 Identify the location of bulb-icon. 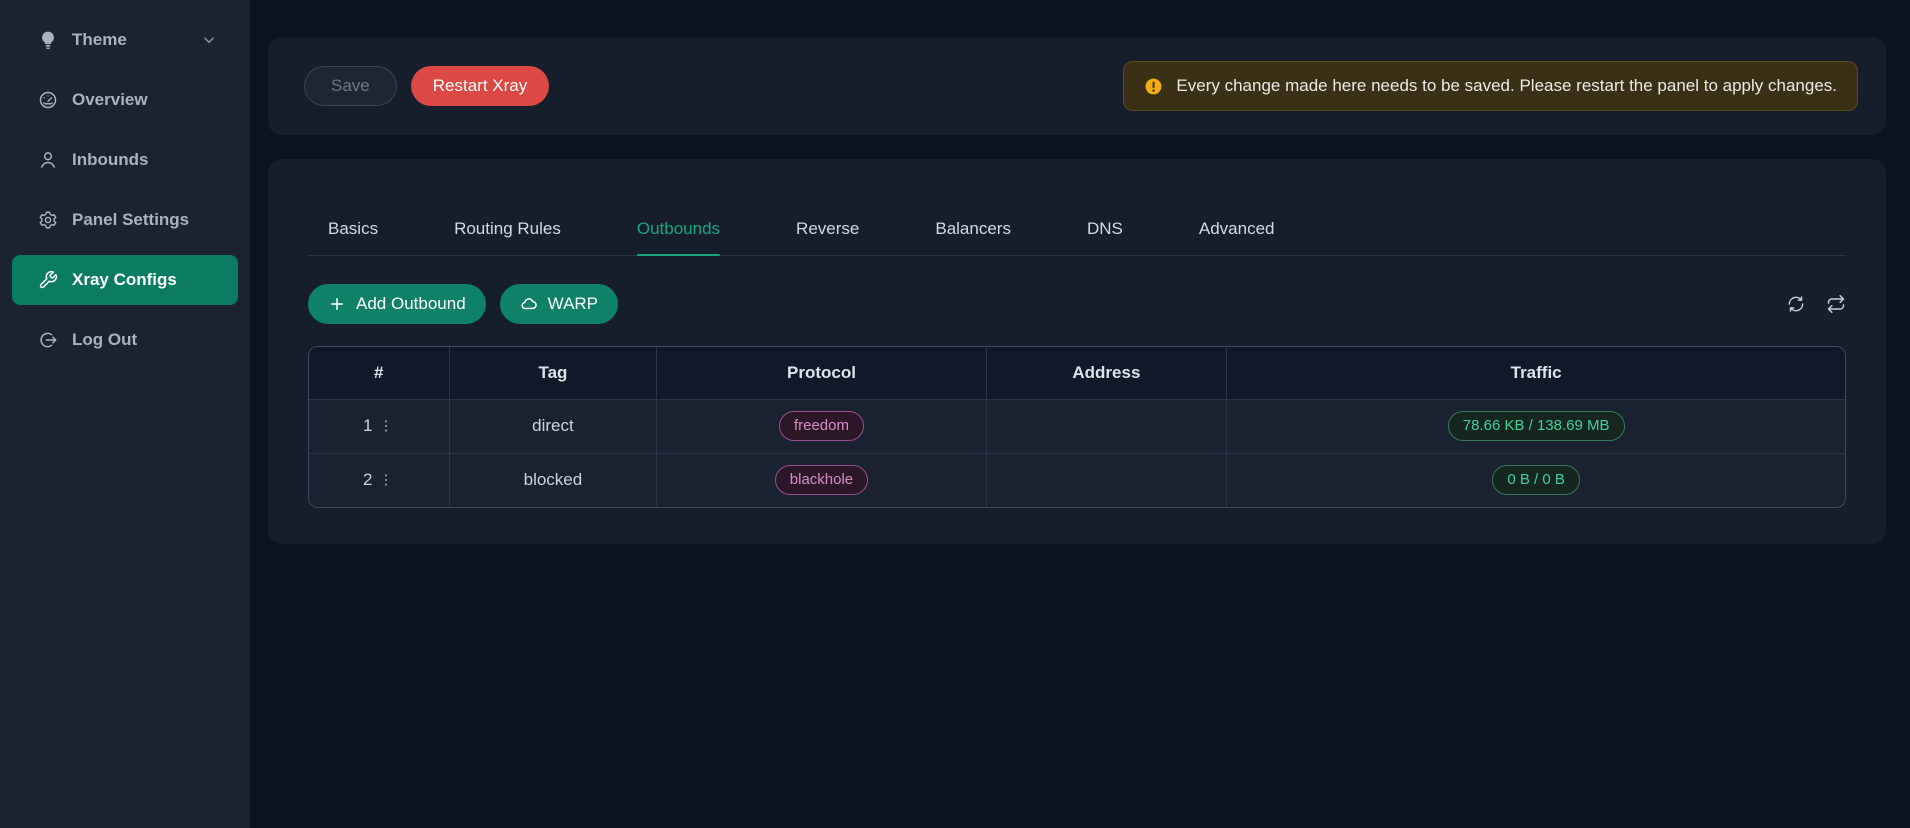
(48, 40).